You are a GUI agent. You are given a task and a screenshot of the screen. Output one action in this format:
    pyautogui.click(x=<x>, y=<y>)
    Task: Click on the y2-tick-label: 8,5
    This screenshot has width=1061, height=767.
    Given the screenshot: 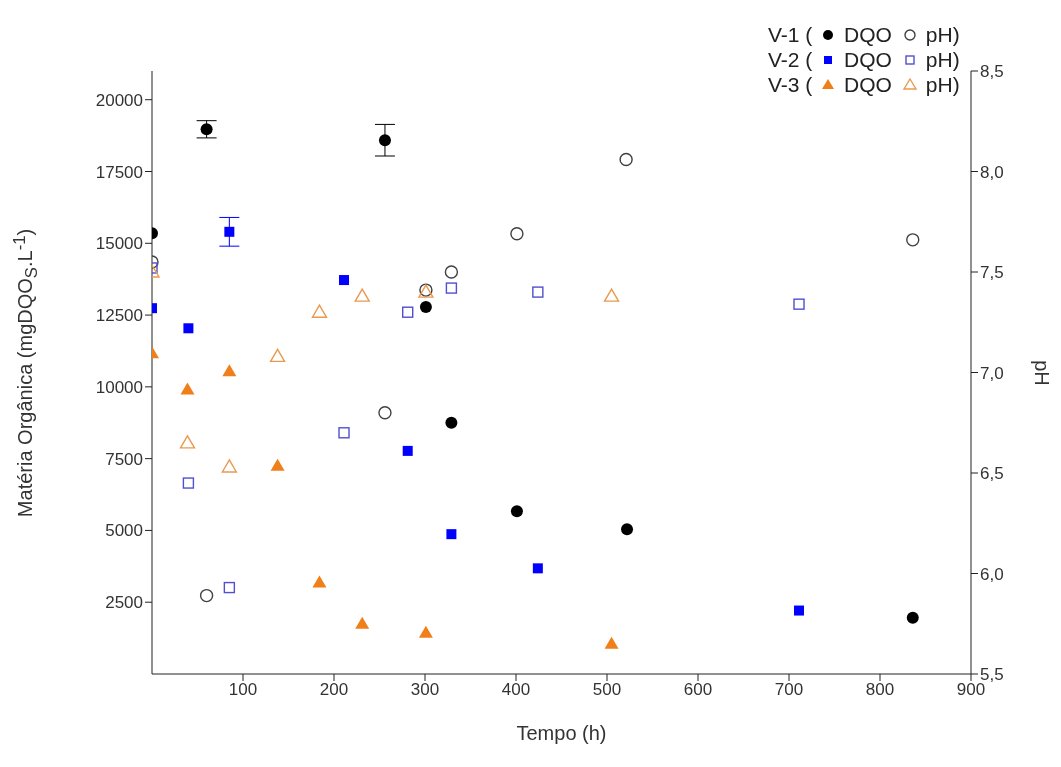 What is the action you would take?
    pyautogui.click(x=992, y=72)
    